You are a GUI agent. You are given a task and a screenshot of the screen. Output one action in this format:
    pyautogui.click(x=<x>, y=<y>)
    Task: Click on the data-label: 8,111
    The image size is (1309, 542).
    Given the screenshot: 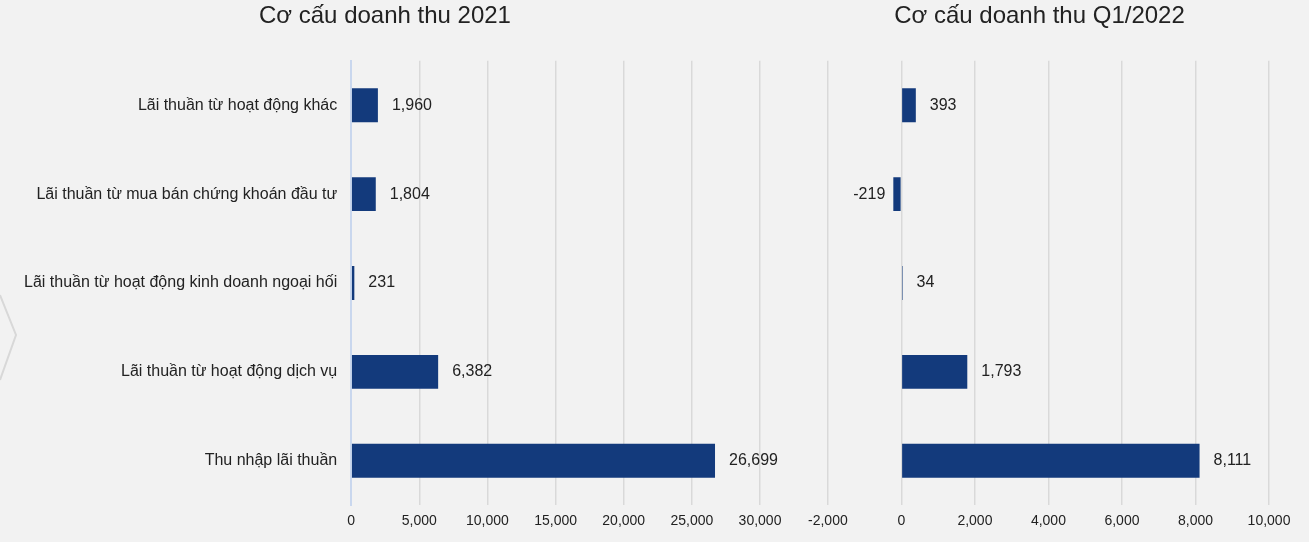 What is the action you would take?
    pyautogui.click(x=1232, y=460)
    